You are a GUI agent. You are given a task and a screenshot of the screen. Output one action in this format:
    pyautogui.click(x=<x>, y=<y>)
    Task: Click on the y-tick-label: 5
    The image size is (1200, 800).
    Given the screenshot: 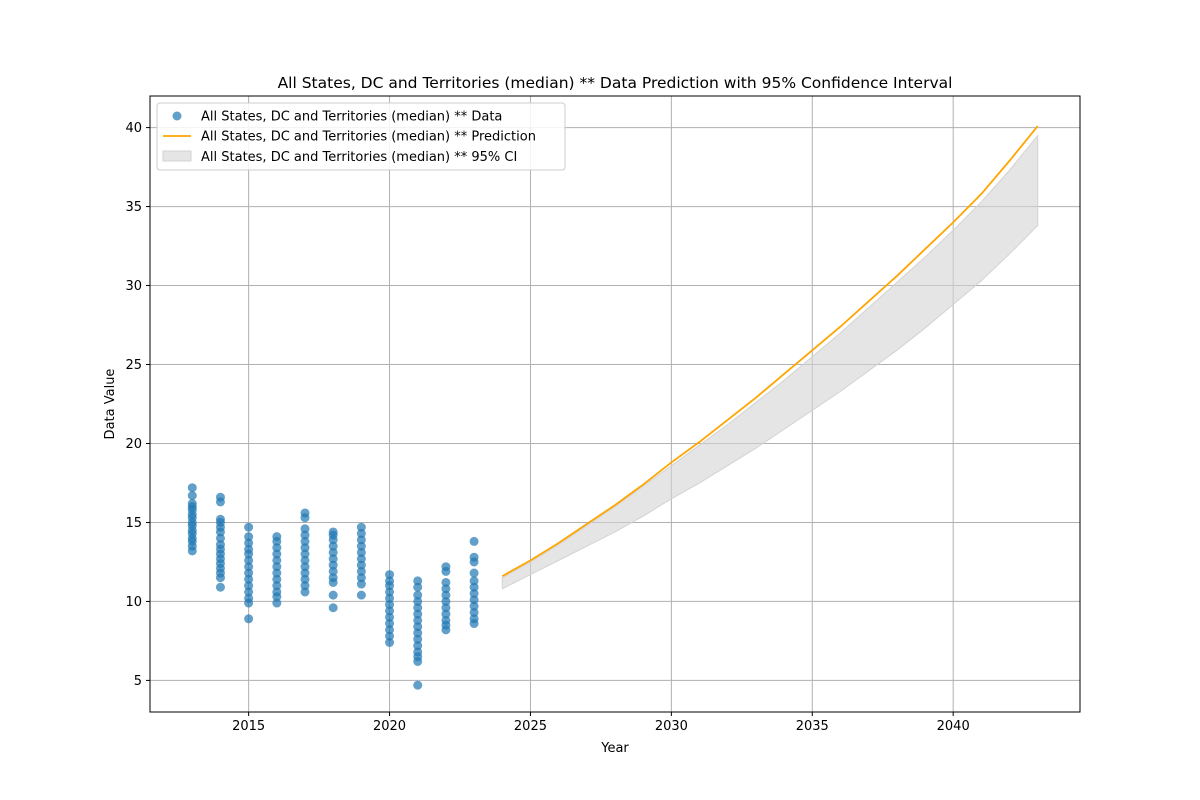 What is the action you would take?
    pyautogui.click(x=138, y=681)
    